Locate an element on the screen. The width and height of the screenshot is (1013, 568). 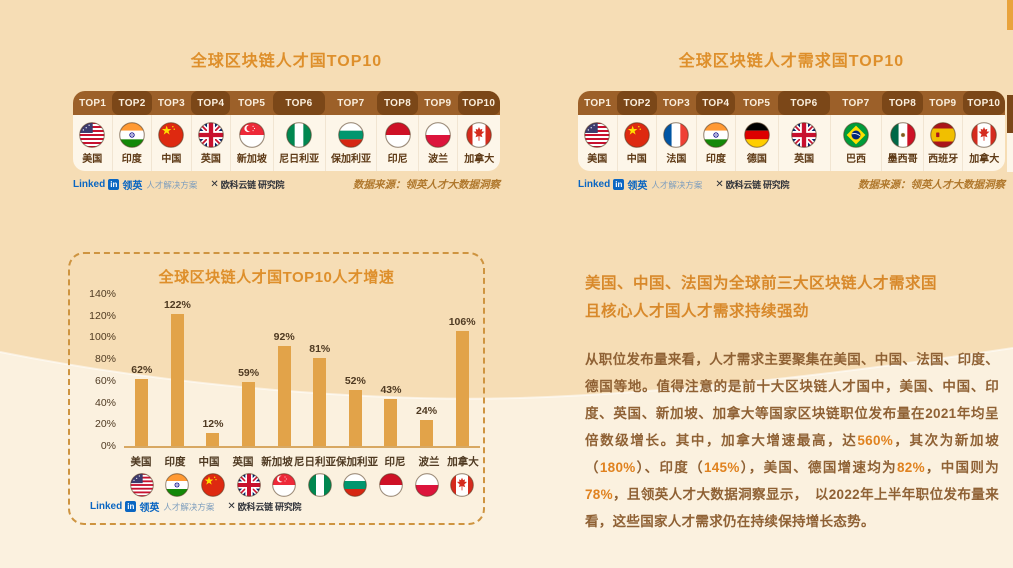
x-category-label: 英国 is located at coordinates (243, 462).